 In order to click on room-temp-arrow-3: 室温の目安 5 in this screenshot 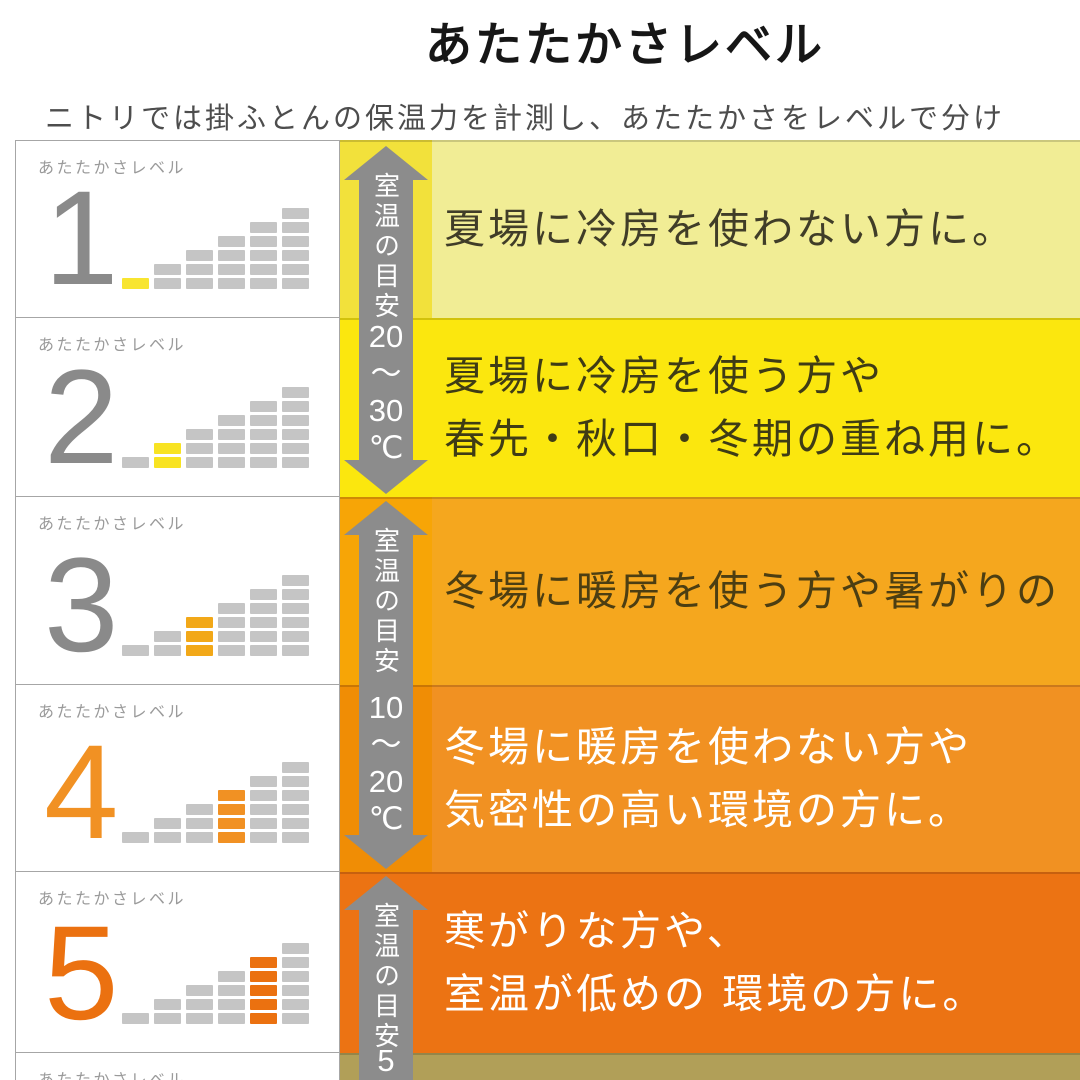, I will do `click(386, 978)`.